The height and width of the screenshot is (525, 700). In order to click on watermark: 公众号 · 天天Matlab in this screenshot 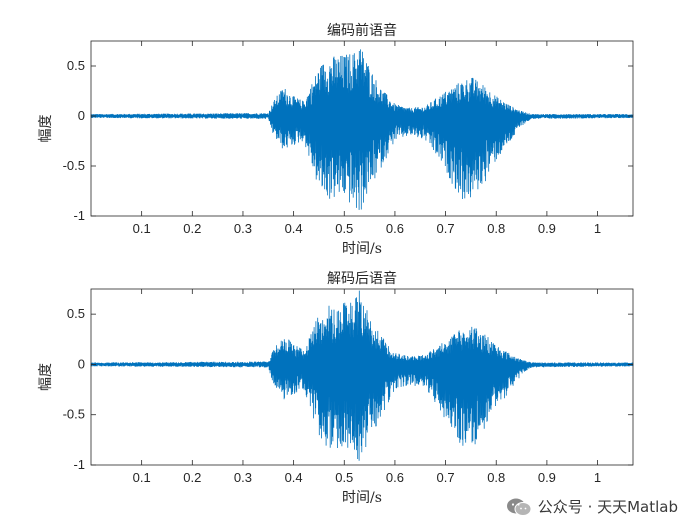, I will do `click(592, 506)`.